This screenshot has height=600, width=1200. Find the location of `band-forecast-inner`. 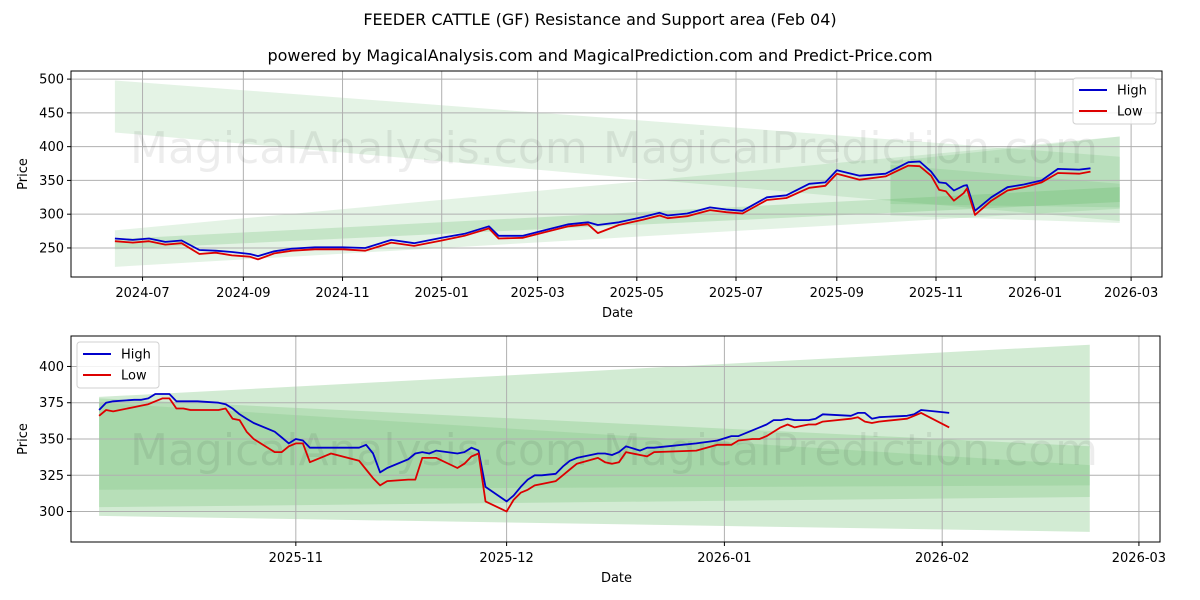

band-forecast-inner is located at coordinates (1005, 186).